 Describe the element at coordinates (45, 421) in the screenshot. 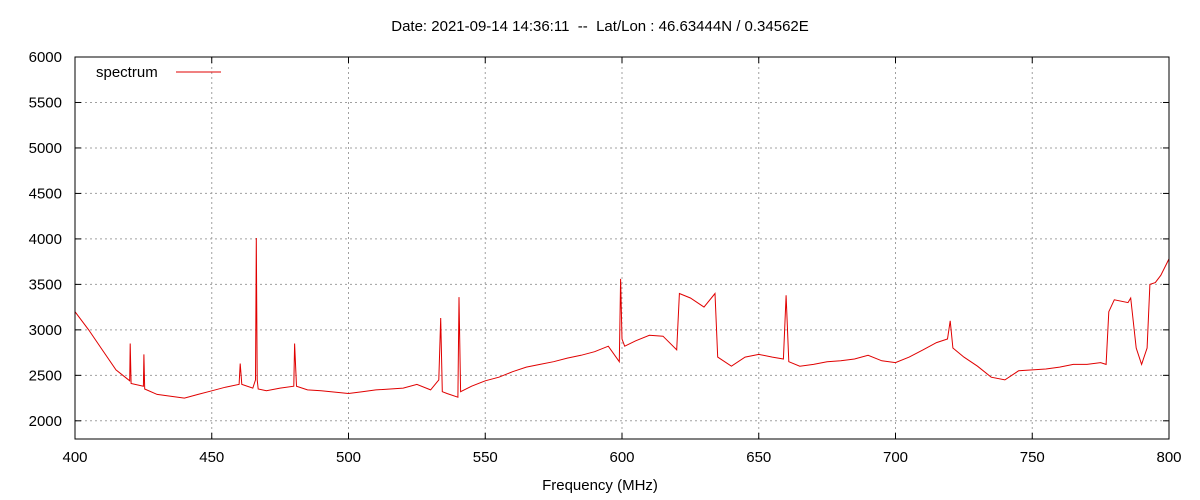

I see `y-tick-label: 2000` at that location.